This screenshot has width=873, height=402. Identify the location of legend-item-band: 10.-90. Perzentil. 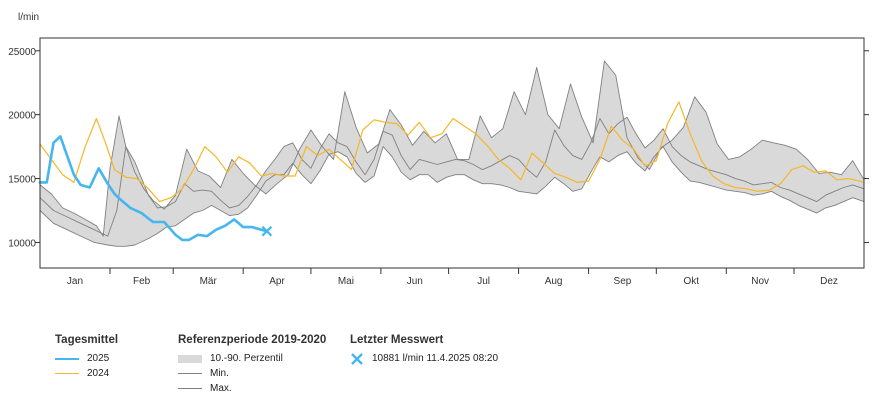
(252, 358).